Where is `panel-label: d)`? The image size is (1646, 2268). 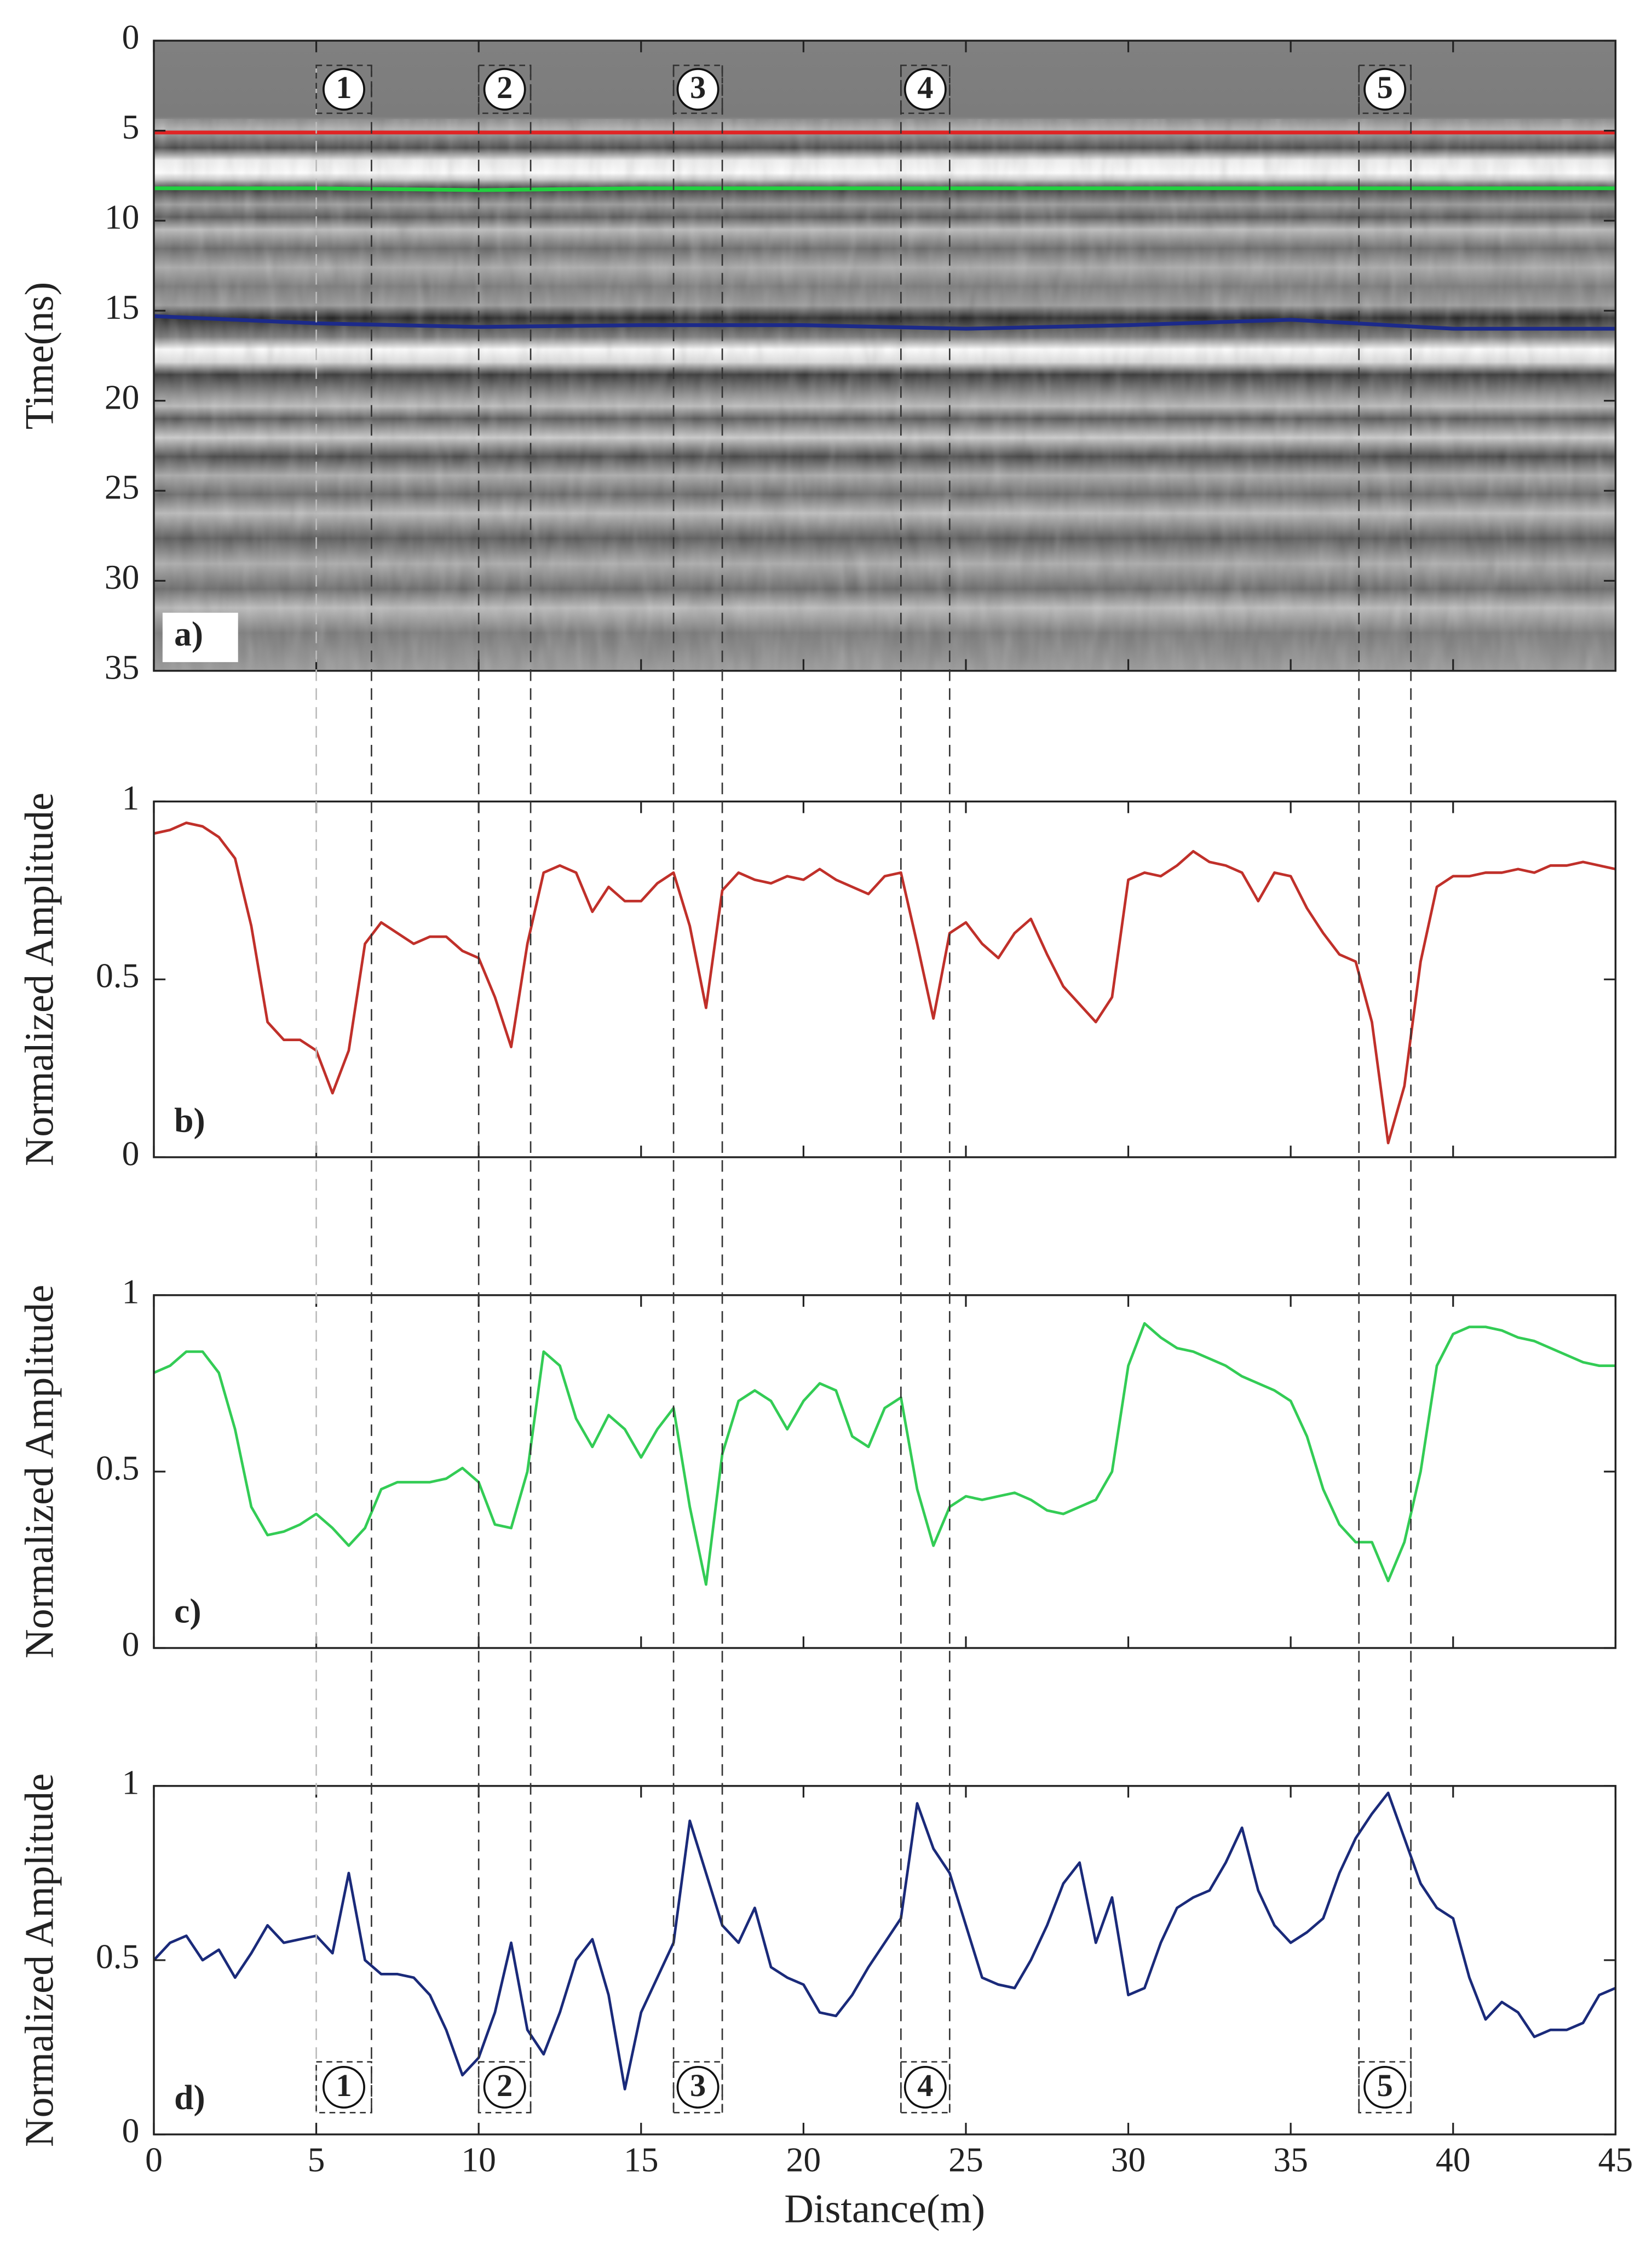 panel-label: d) is located at coordinates (190, 2097).